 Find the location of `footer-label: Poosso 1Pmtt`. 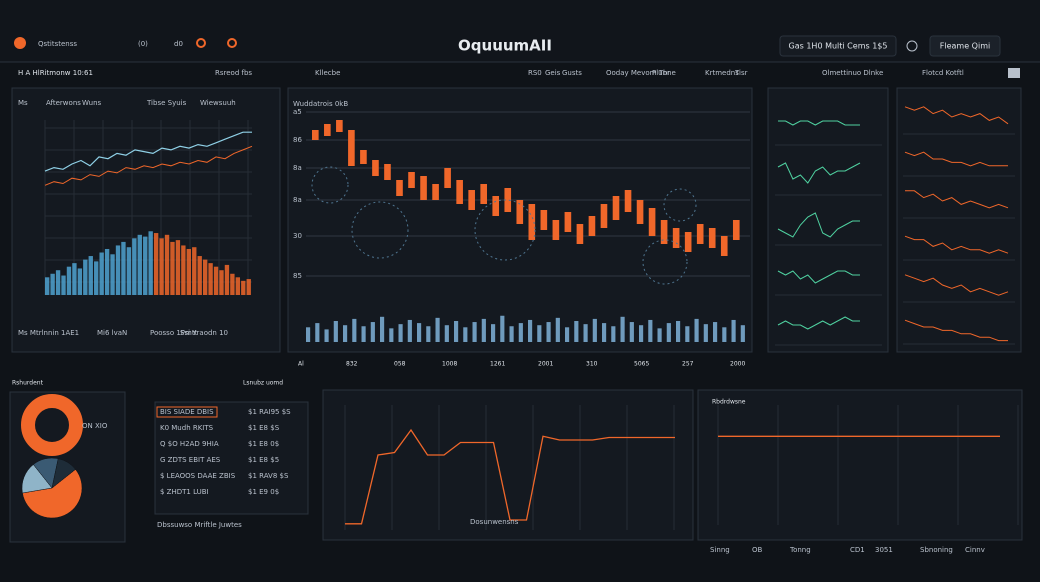

footer-label: Poosso 1Pmtt is located at coordinates (174, 333).